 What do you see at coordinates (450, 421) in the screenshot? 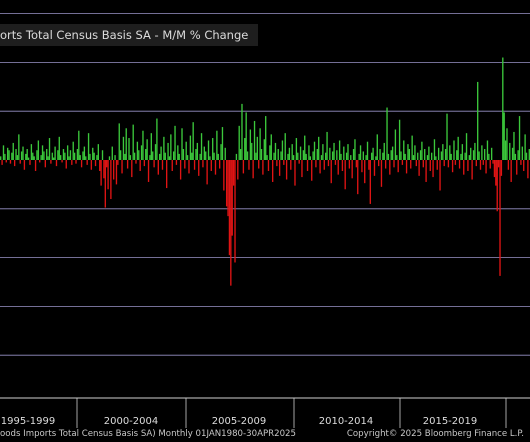
I see `x-tick-label: 2015-2019` at bounding box center [450, 421].